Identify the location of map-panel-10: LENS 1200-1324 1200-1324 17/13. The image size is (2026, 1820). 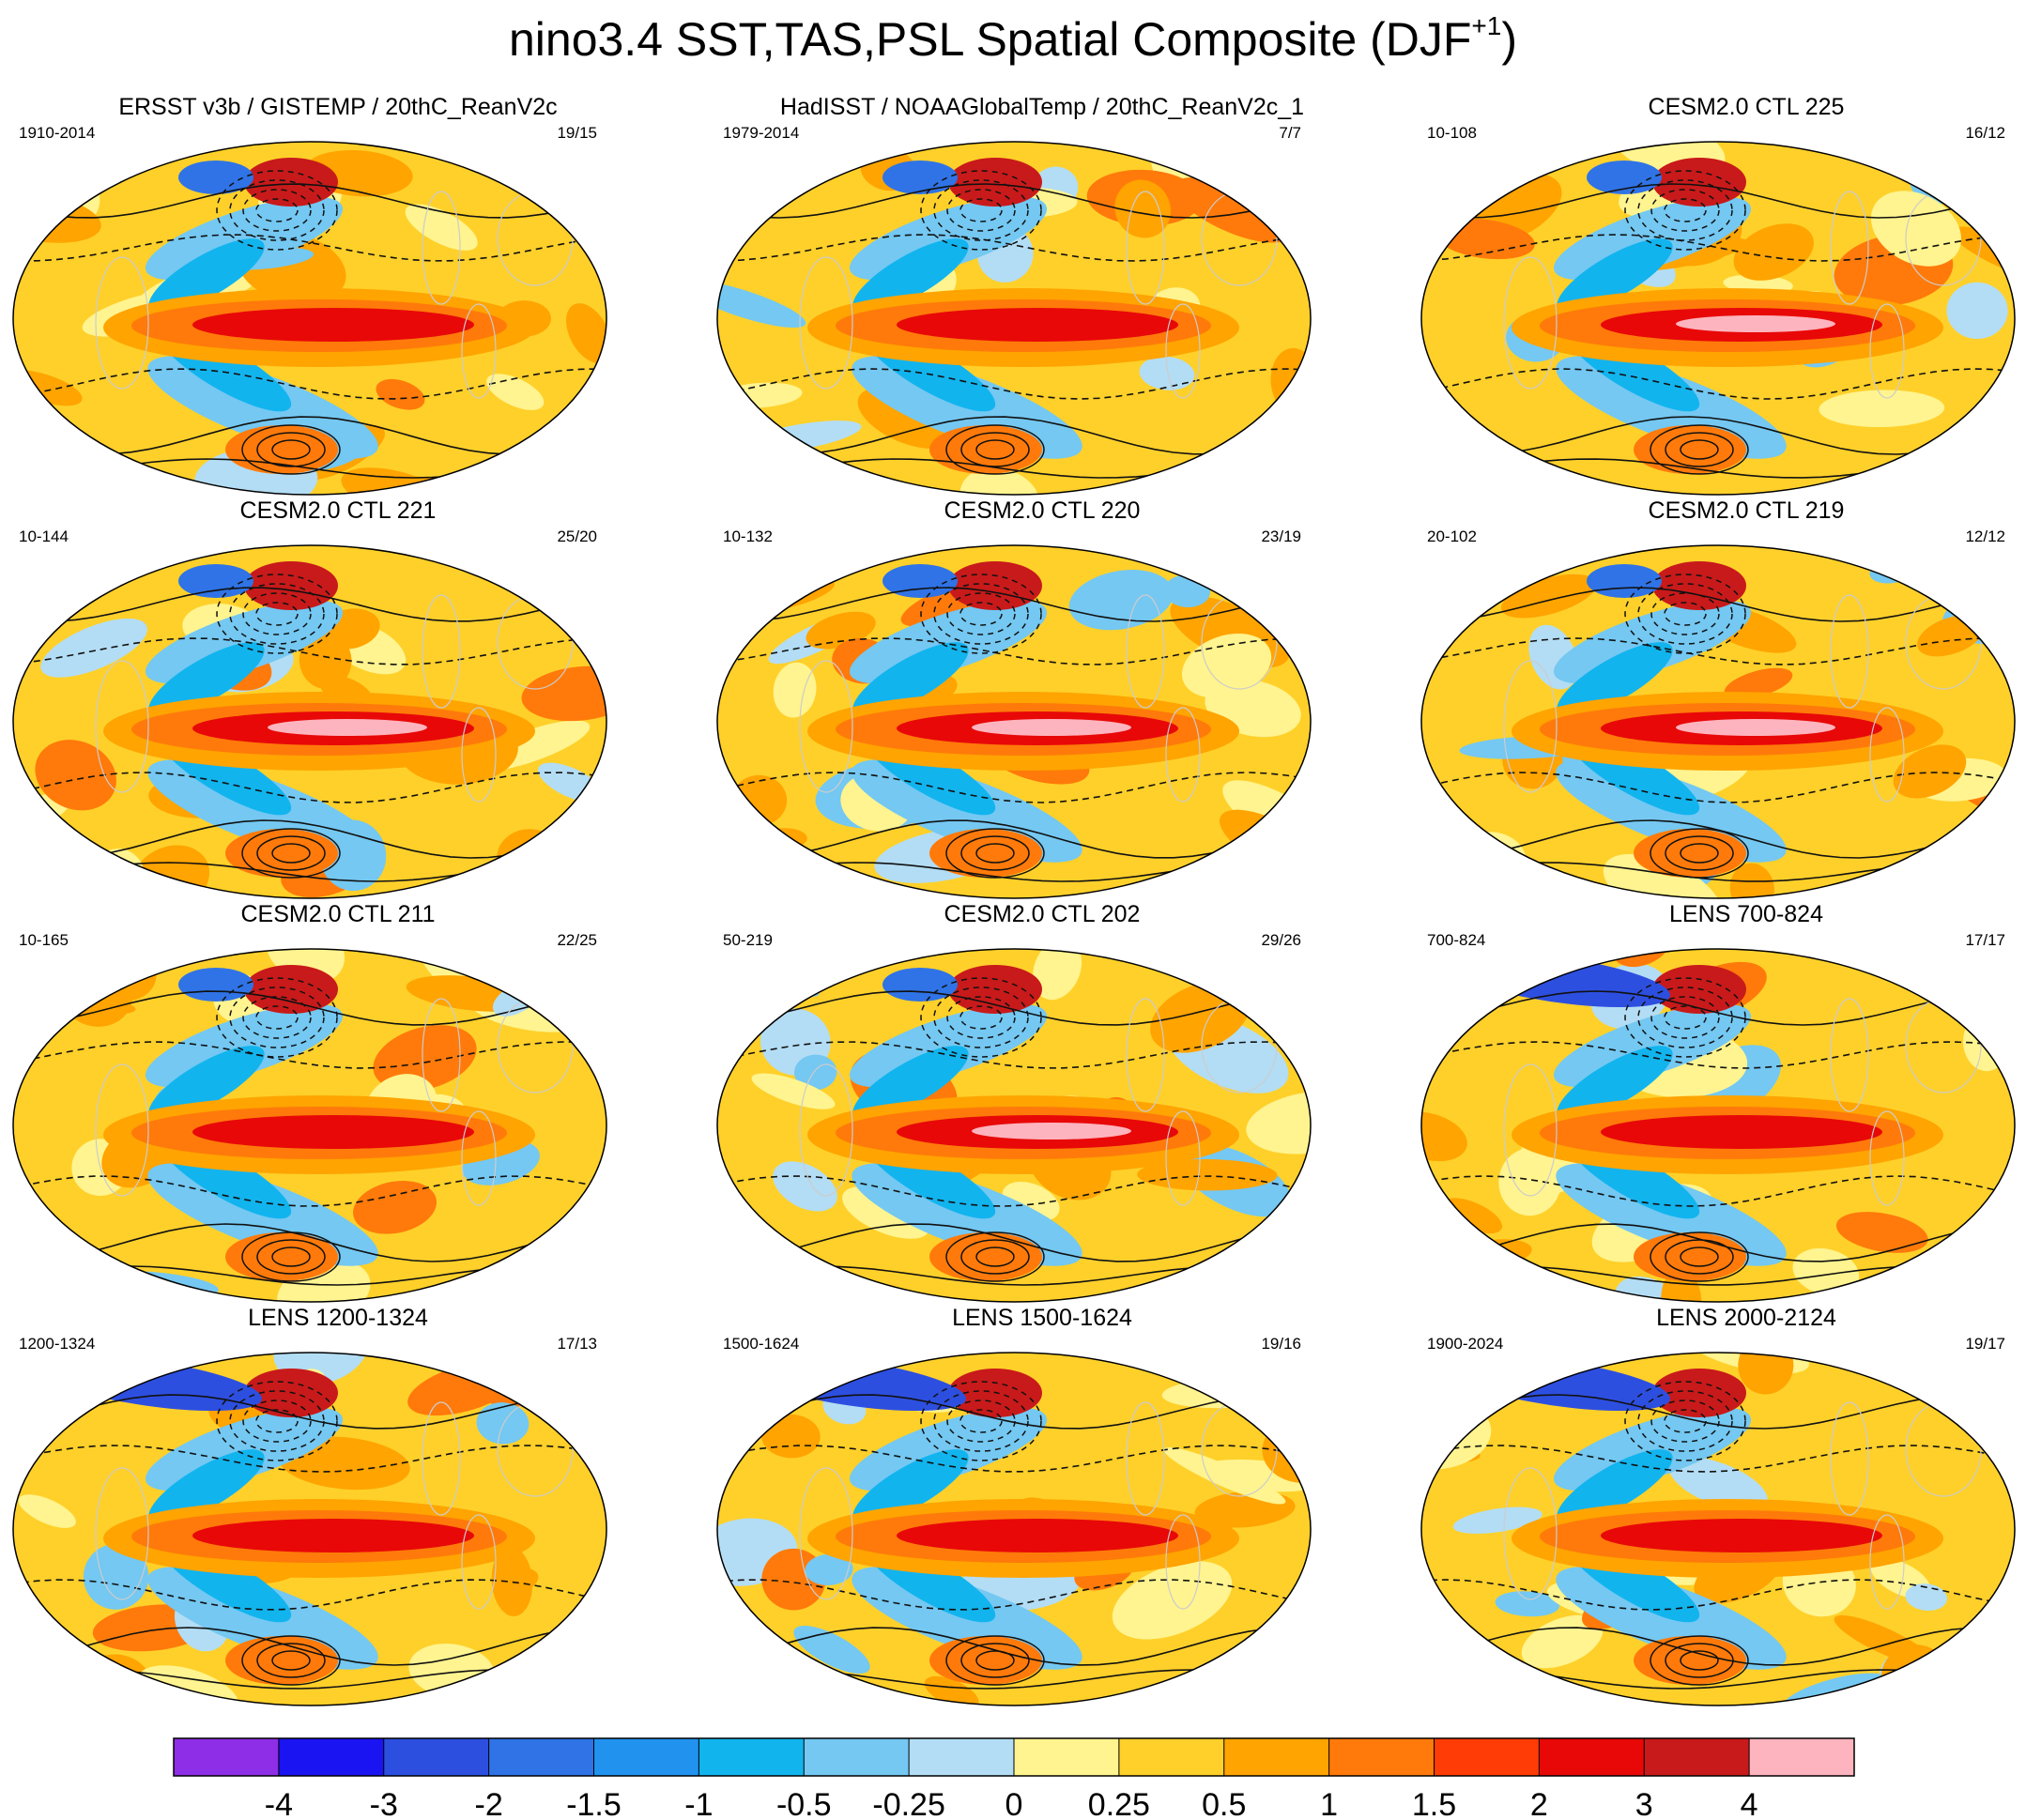
(338, 1511).